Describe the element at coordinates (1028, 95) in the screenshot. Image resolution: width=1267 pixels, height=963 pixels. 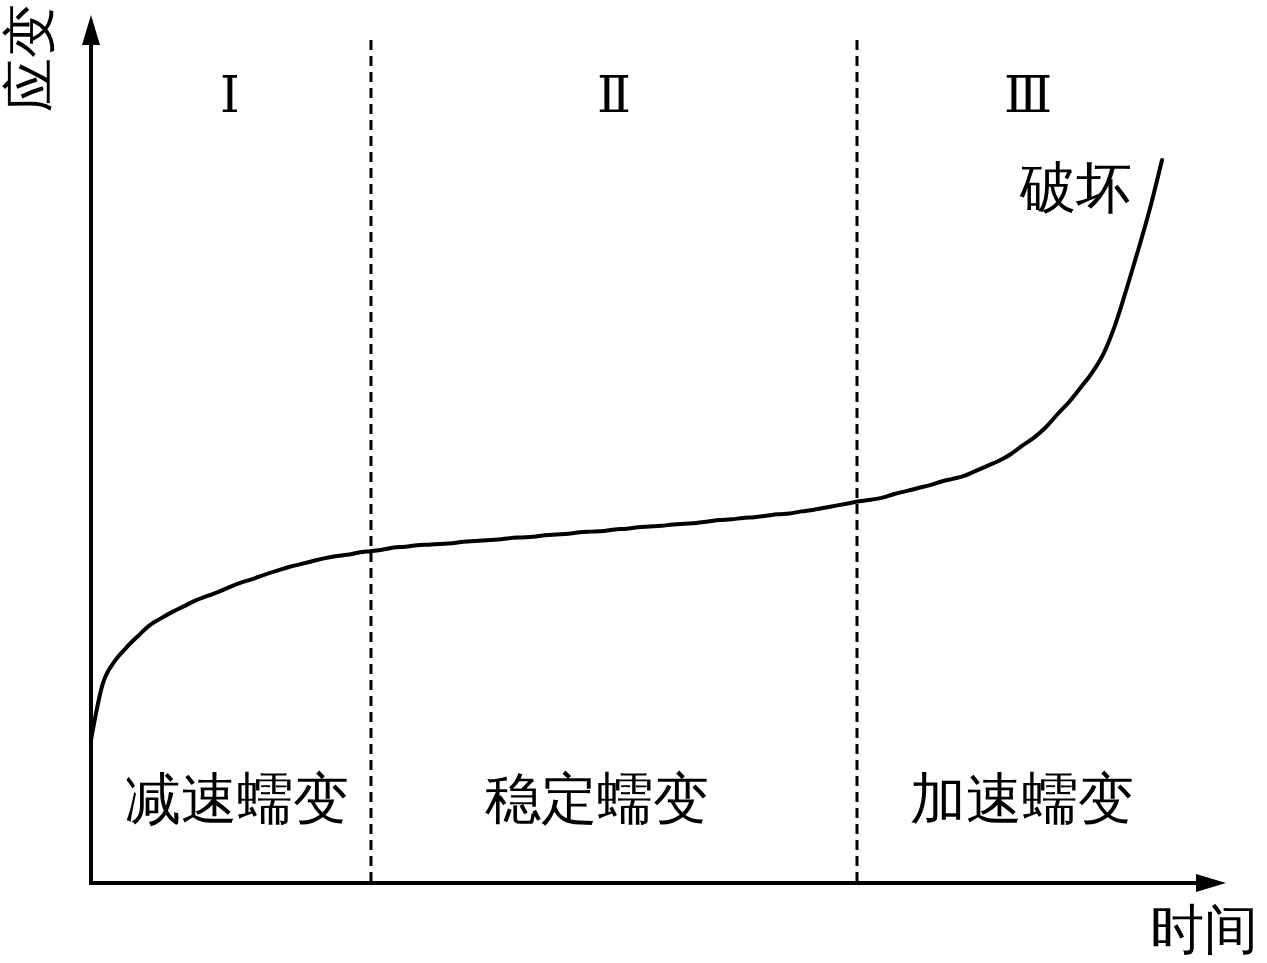
I see `annotation: Ⅲ` at that location.